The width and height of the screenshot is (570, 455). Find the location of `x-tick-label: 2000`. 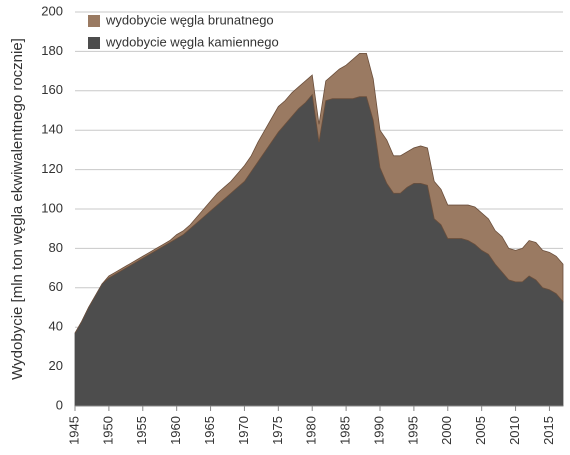

x-tick-label: 2000 is located at coordinates (446, 430).